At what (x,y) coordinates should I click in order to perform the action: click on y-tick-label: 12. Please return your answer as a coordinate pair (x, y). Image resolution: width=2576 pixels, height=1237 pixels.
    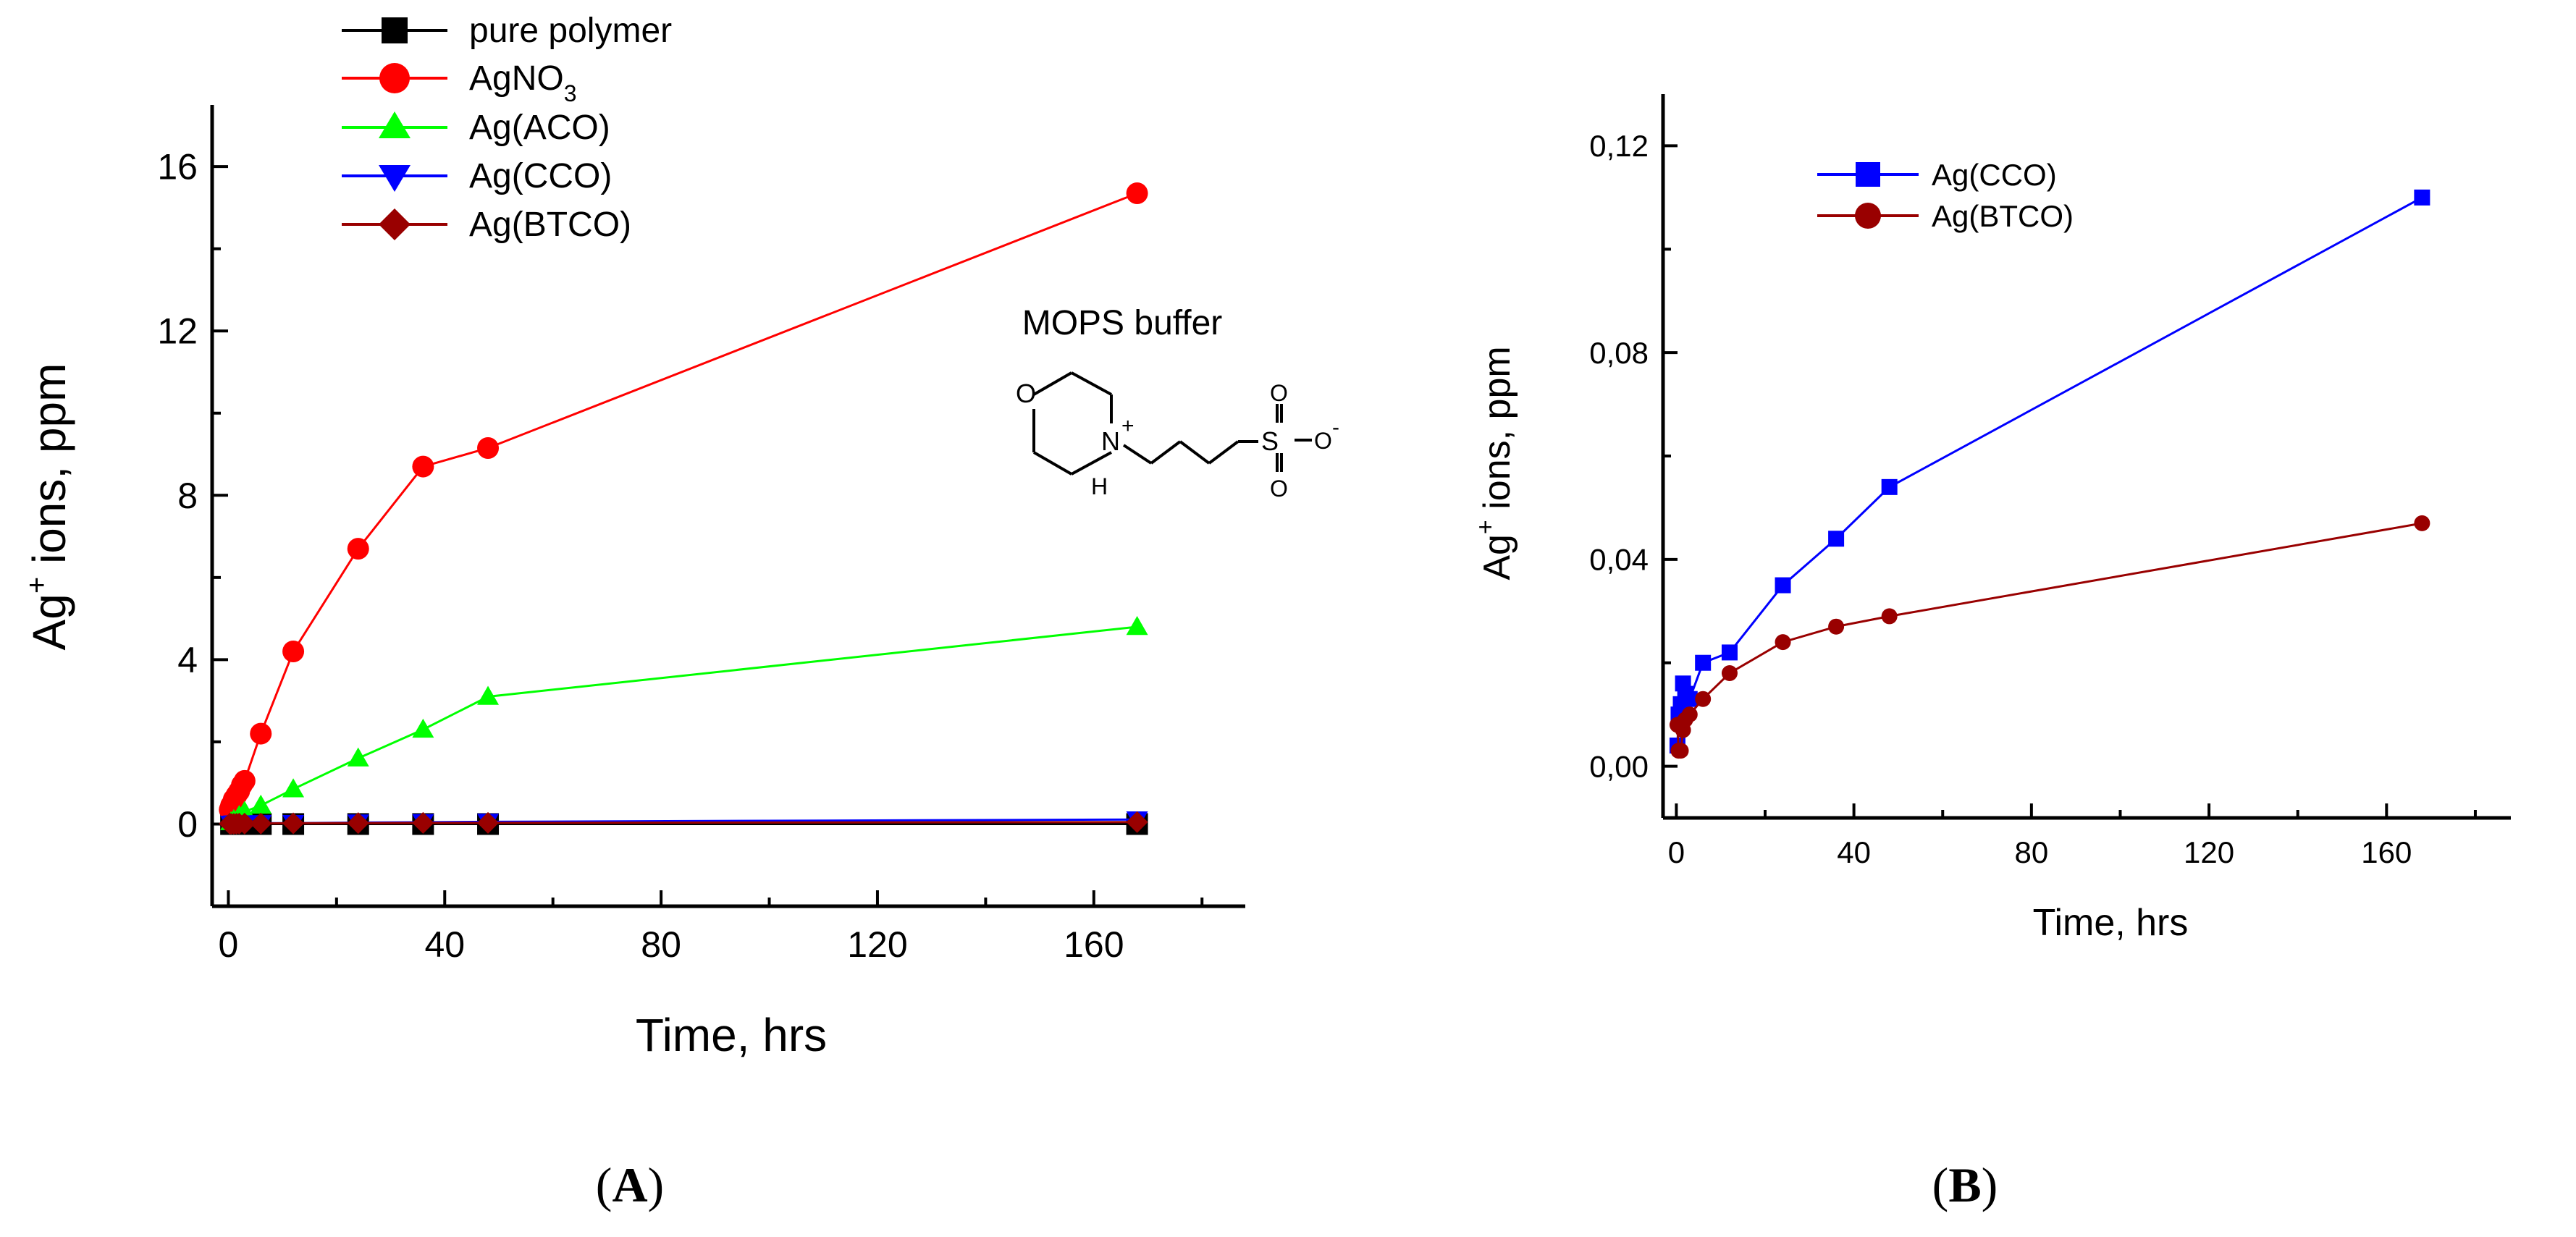
    Looking at the image, I should click on (177, 331).